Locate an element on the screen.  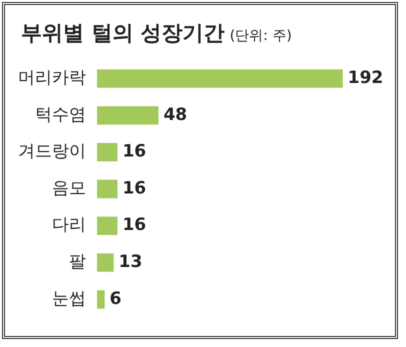
y-tick-label: 겨드랑이 is located at coordinates (52, 152).